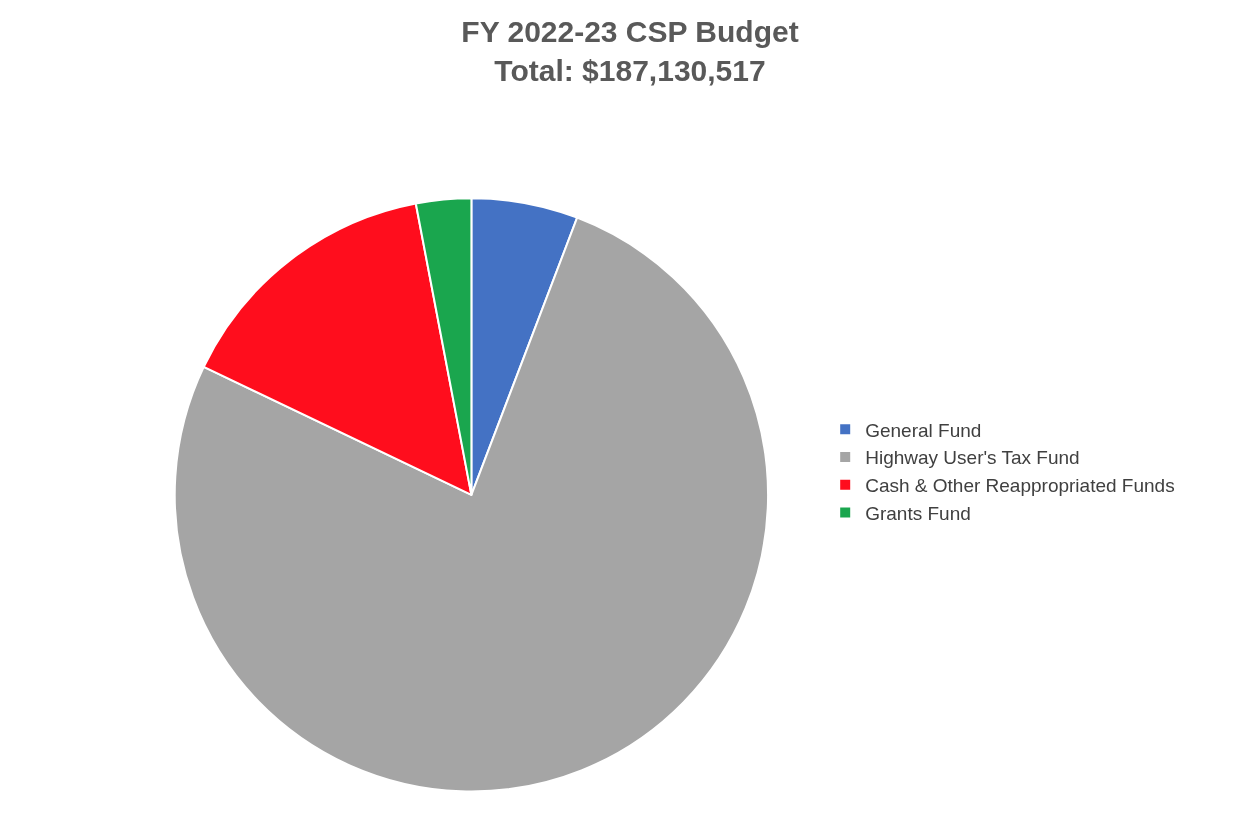 The width and height of the screenshot is (1260, 832). What do you see at coordinates (972, 458) in the screenshot?
I see `legend-label: Highway User's Tax Fund` at bounding box center [972, 458].